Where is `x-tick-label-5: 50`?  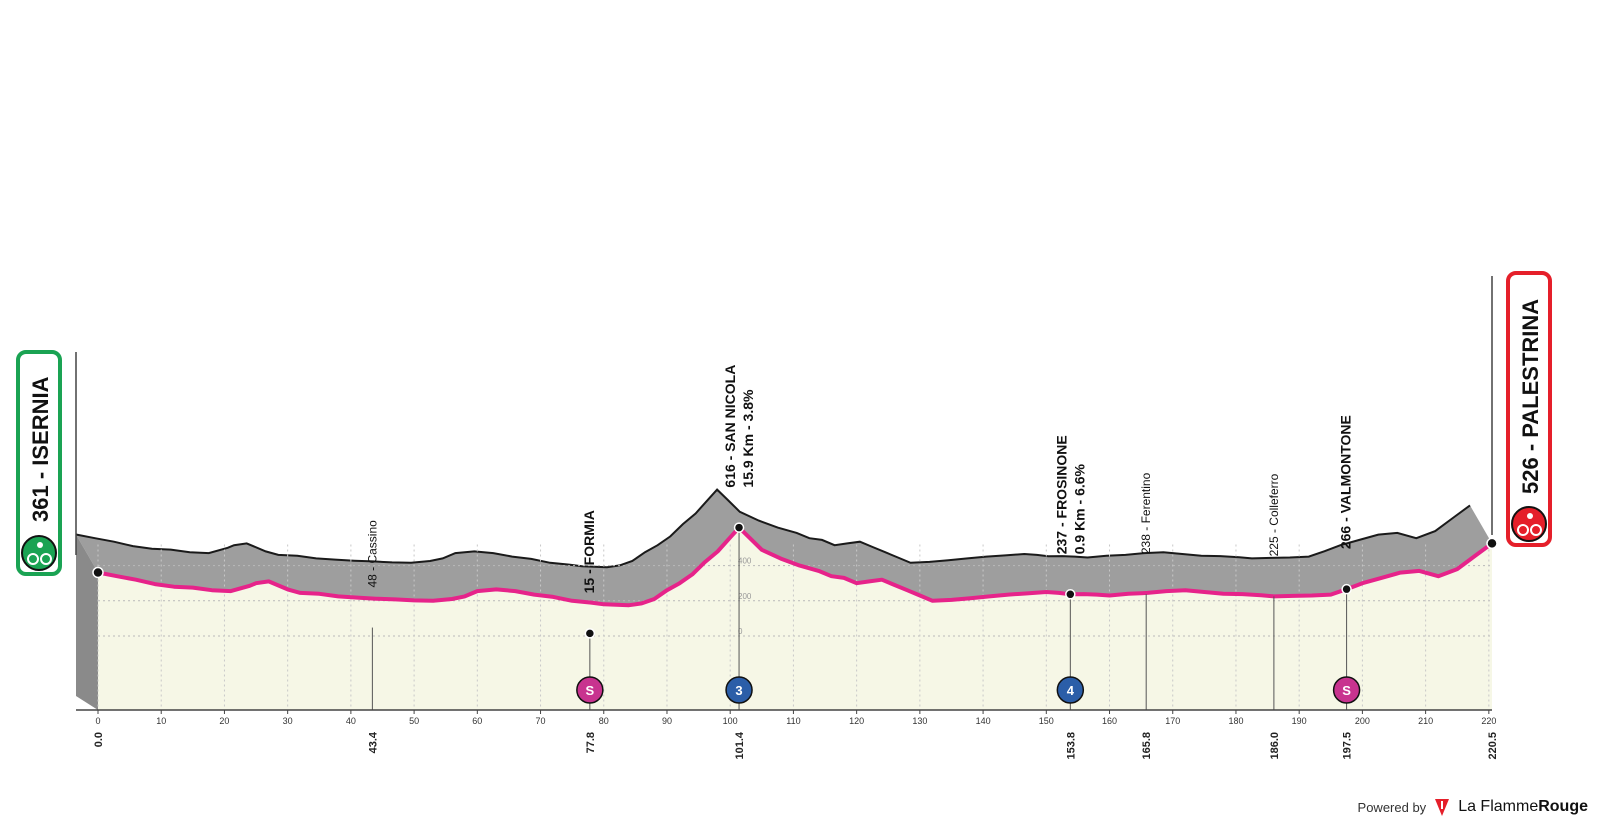
x-tick-label-5: 50 is located at coordinates (414, 721).